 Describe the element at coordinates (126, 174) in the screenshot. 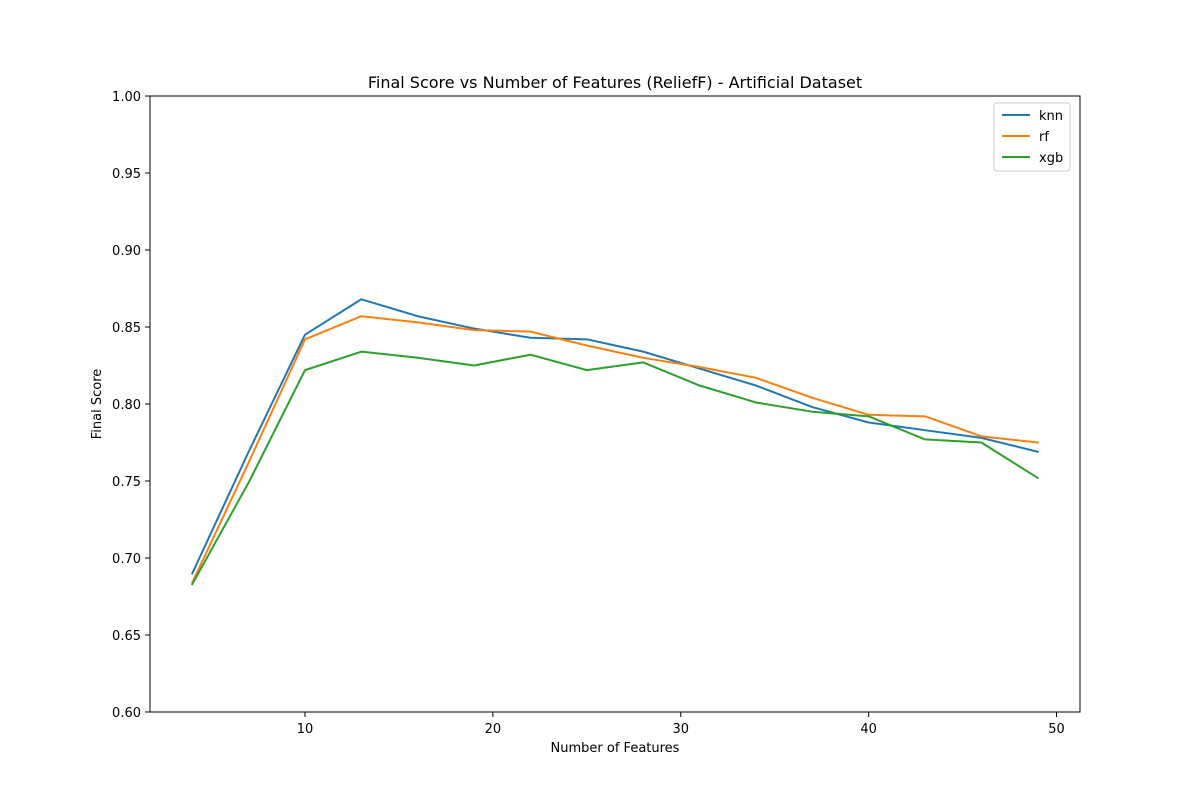

I see `y-tick-label: 0.95` at that location.